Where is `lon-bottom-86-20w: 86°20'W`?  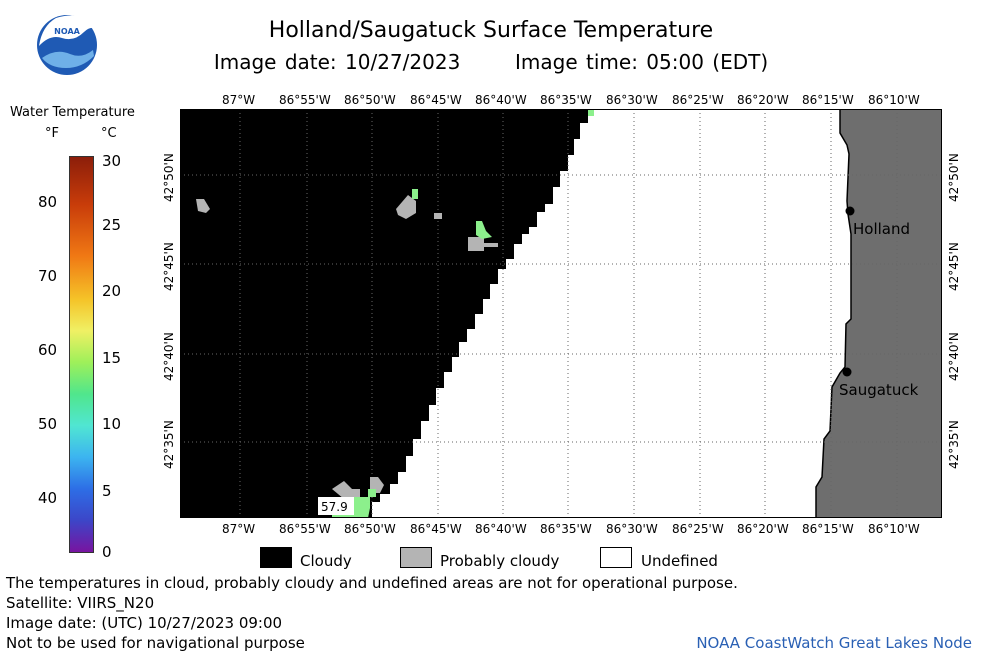
lon-bottom-86-20w: 86°20'W is located at coordinates (763, 529).